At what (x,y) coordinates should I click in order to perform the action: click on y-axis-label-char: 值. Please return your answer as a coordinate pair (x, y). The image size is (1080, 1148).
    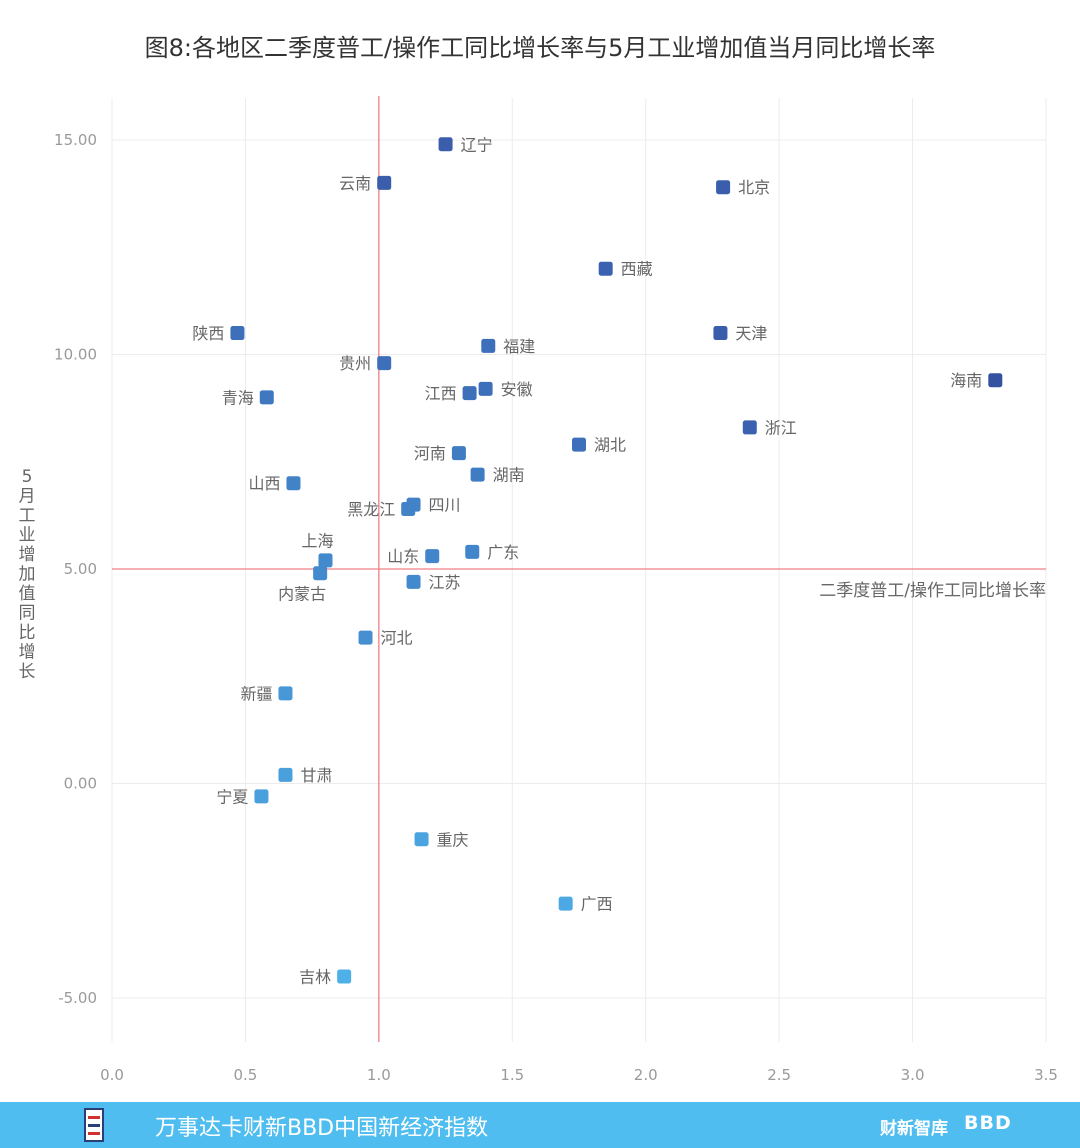
    Looking at the image, I should click on (27, 594).